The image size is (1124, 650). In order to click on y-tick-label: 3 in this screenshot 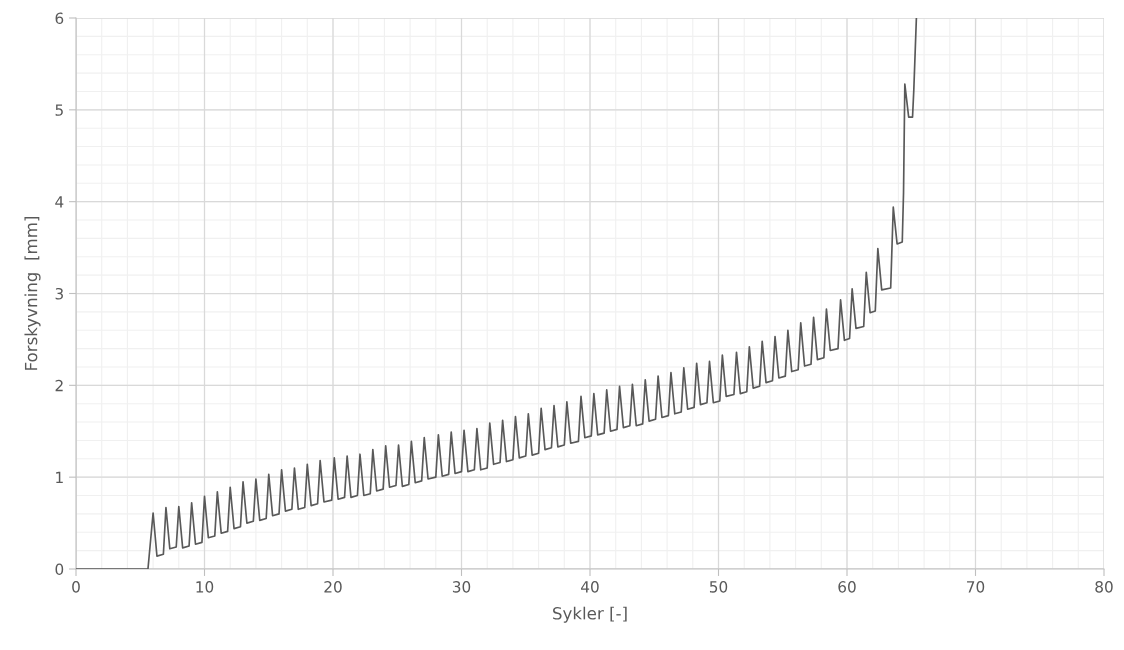, I will do `click(59, 293)`.